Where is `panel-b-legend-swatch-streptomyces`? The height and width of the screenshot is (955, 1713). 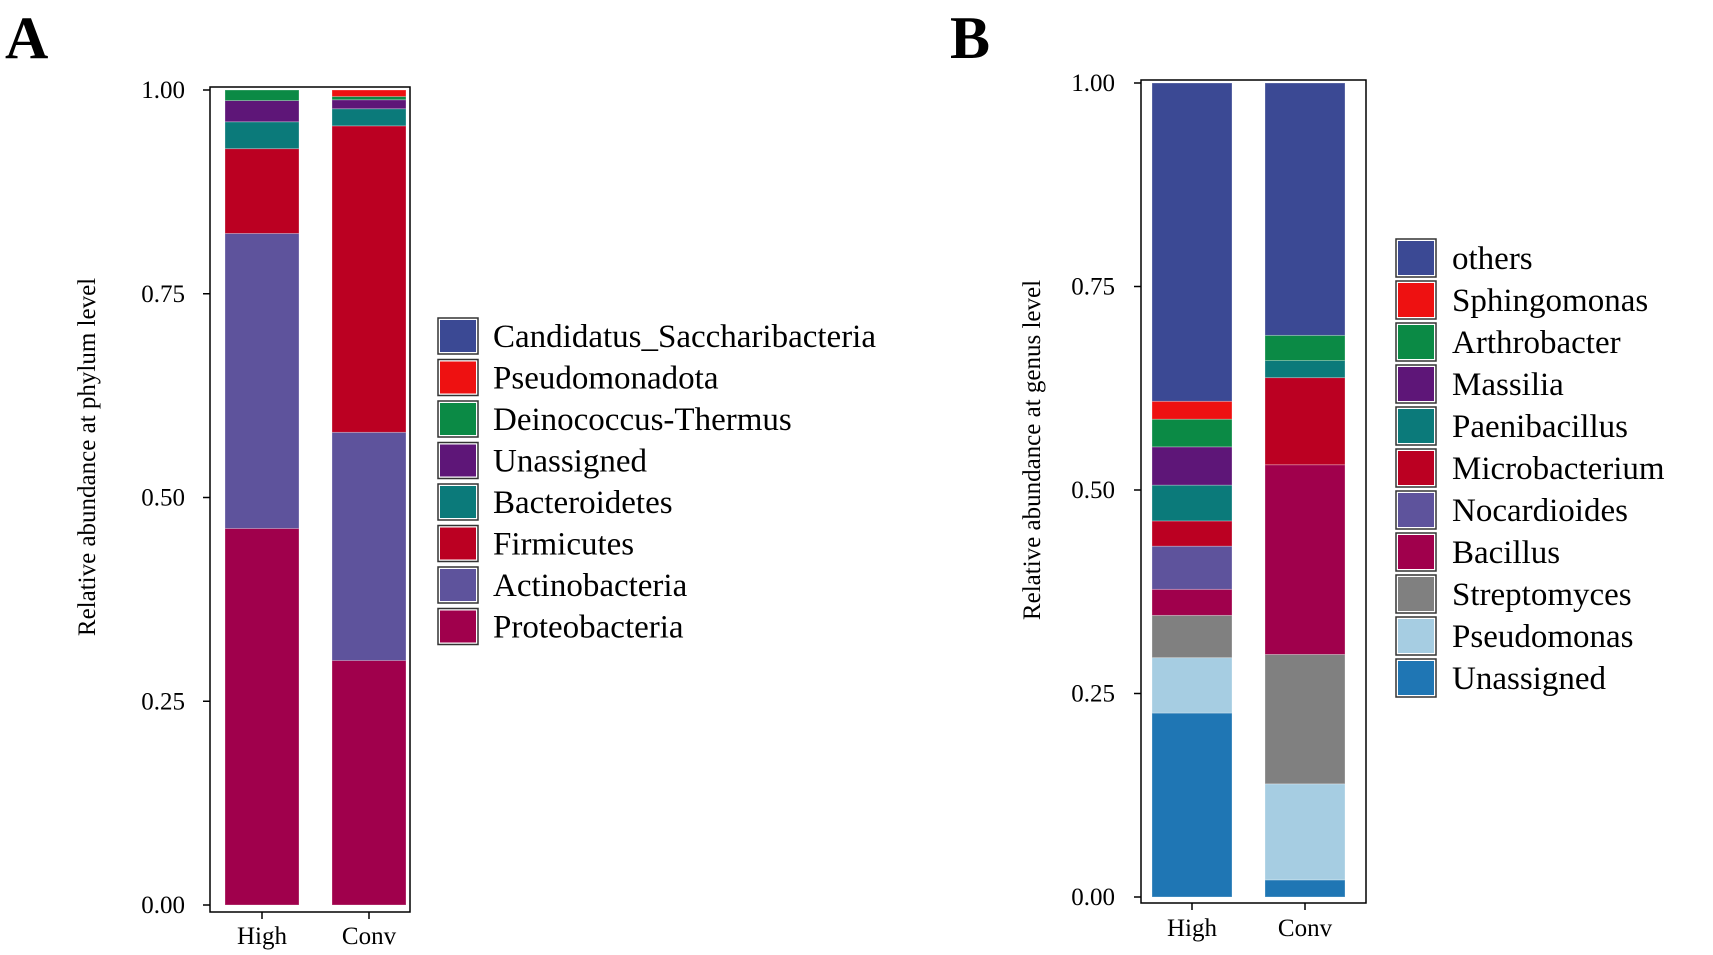 panel-b-legend-swatch-streptomyces is located at coordinates (1416, 594).